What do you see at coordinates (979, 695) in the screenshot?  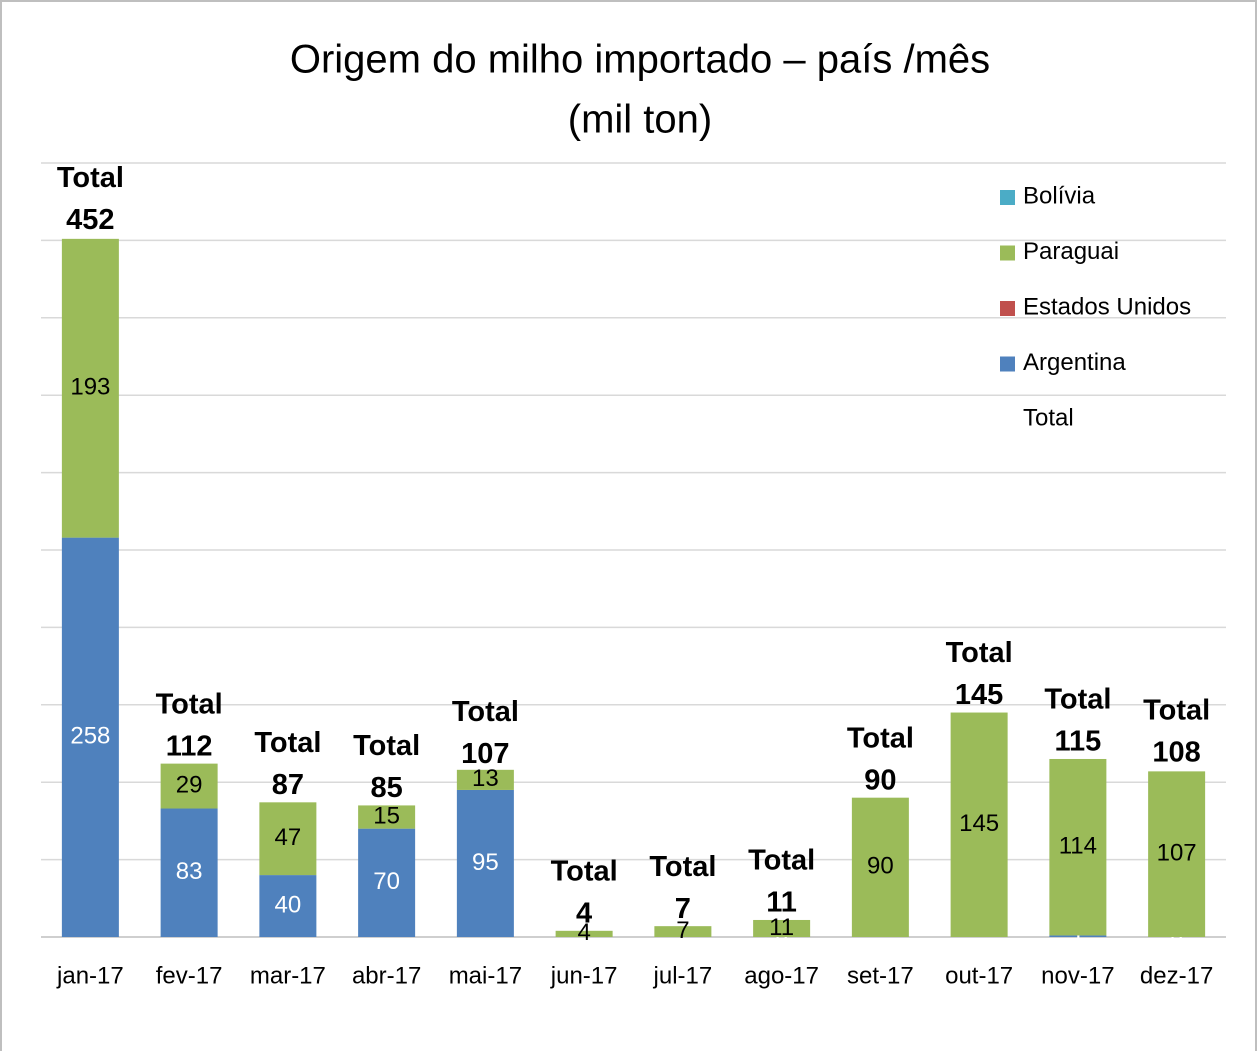 I see `total-label: 145` at bounding box center [979, 695].